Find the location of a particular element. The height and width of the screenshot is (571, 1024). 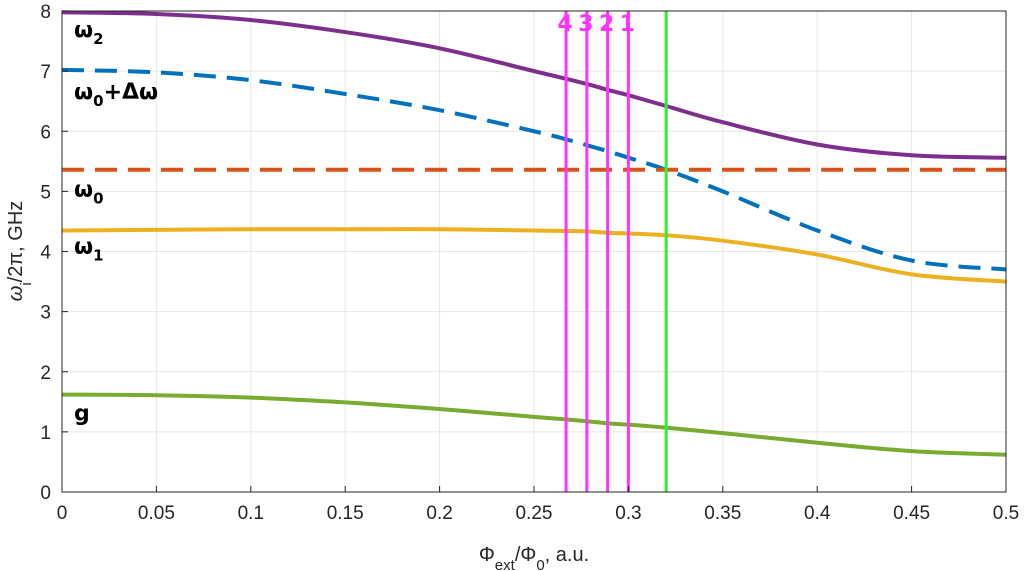

x-tick-label: 0.3 is located at coordinates (628, 513).